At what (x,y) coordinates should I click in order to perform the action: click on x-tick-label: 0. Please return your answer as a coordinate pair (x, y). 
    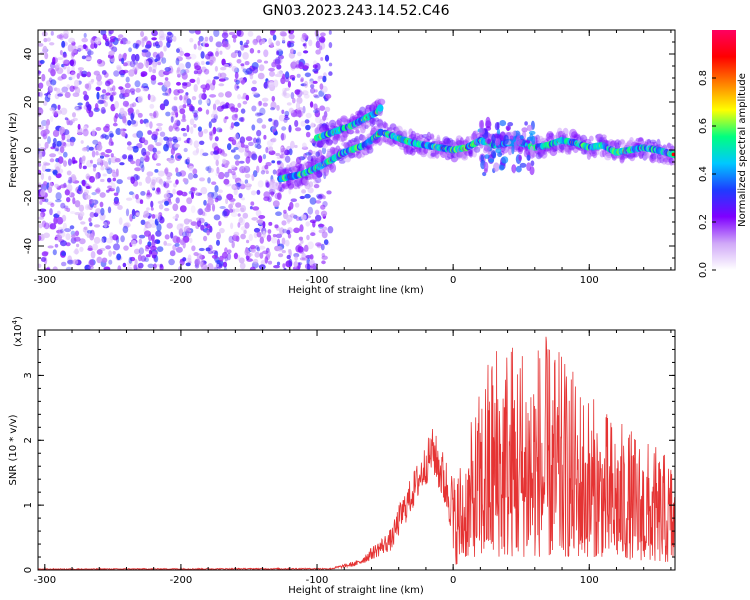
    Looking at the image, I should click on (453, 580).